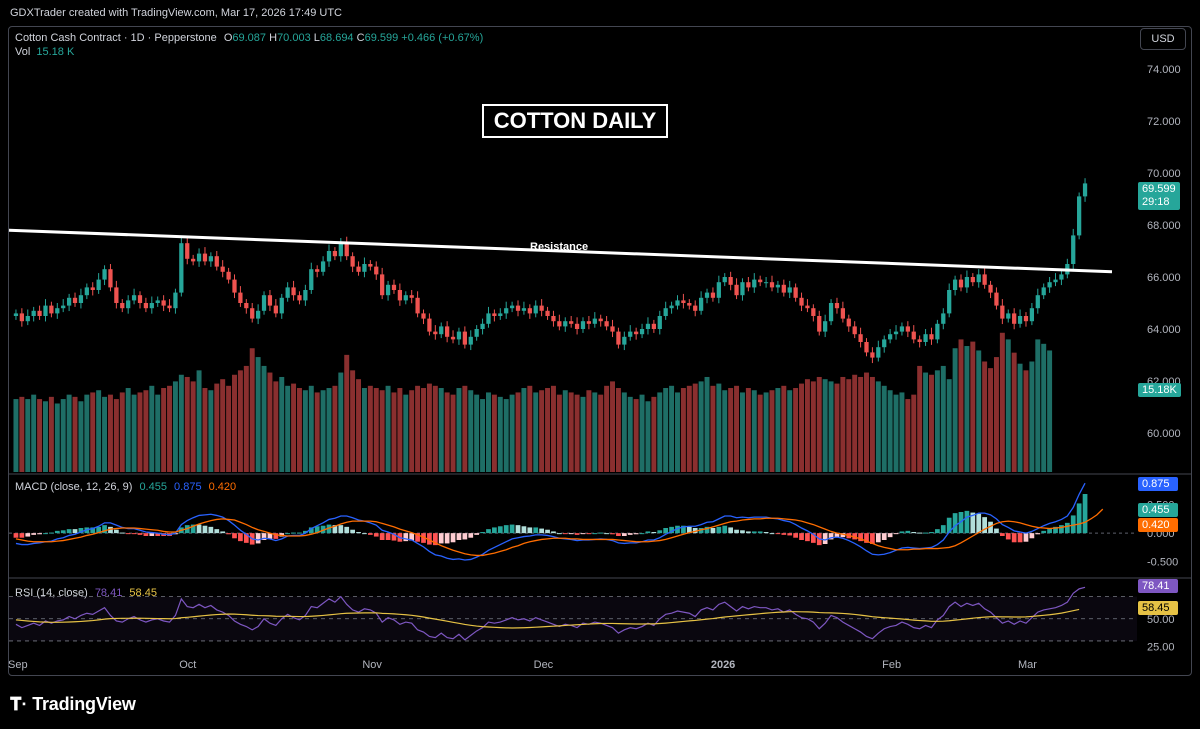 This screenshot has width=1200, height=729. I want to click on resistance-line, so click(560, 251).